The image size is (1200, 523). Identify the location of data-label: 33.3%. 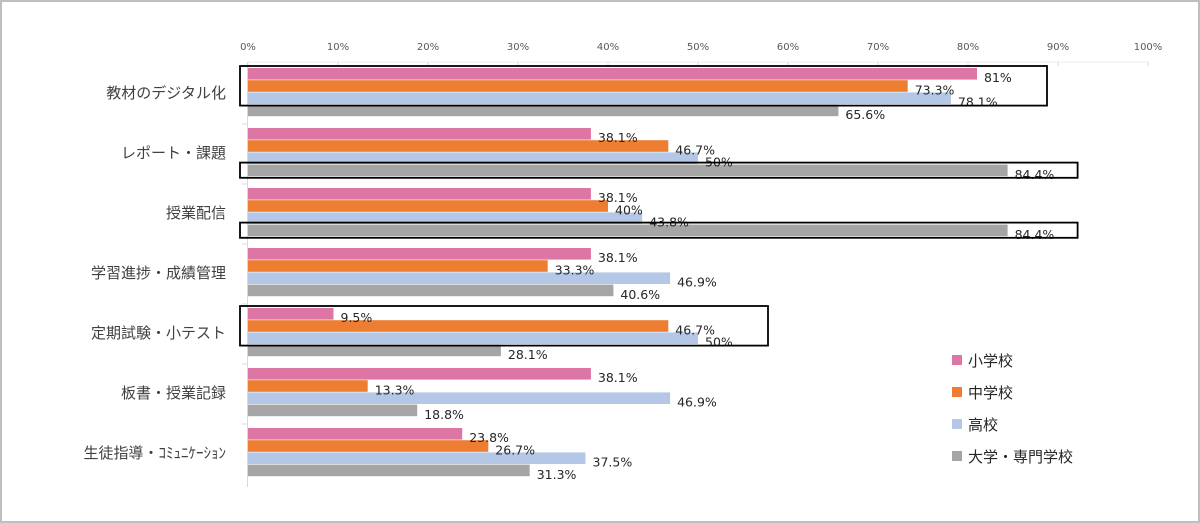
(575, 269).